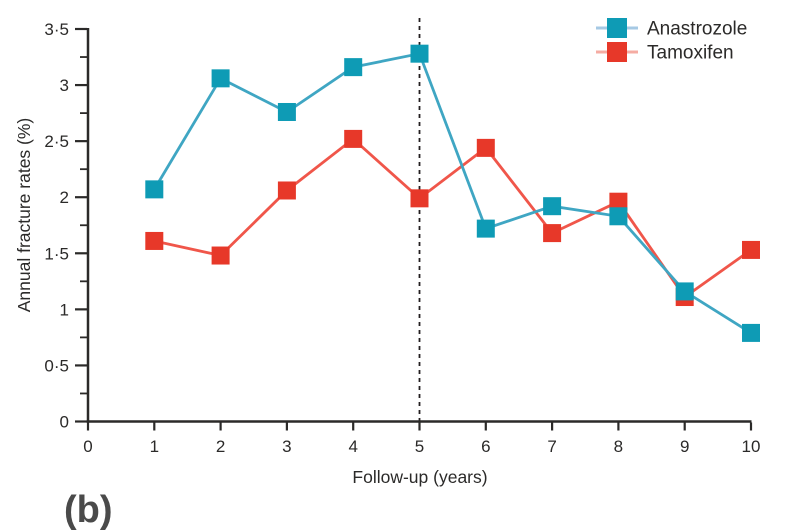  I want to click on x-axis-title: Follow-up (years), so click(419, 477).